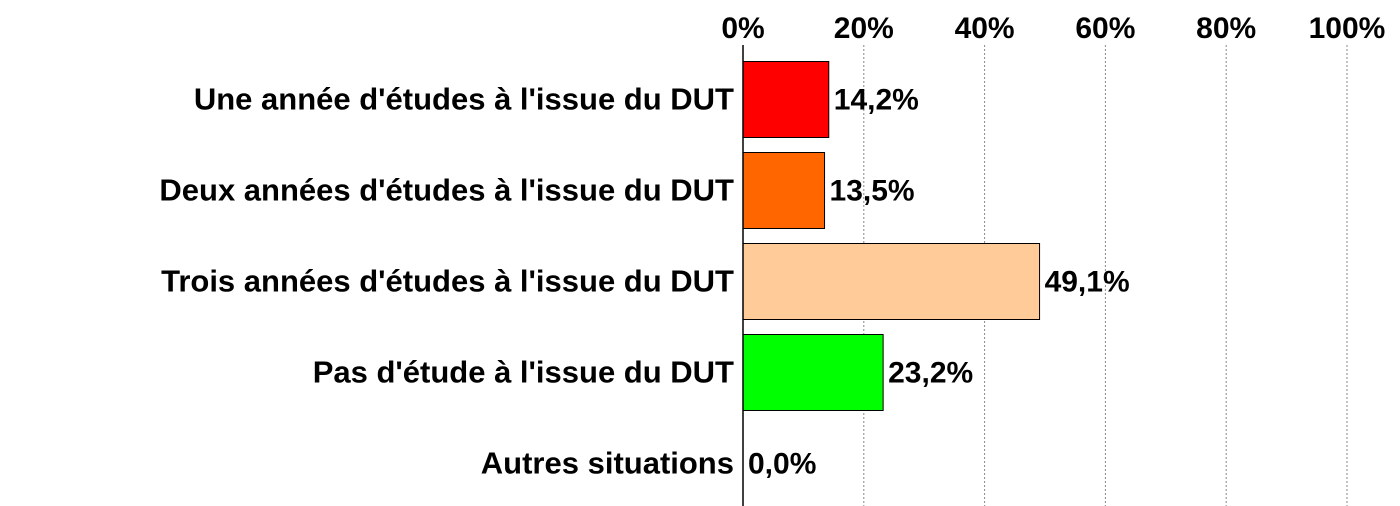 The image size is (1400, 506). I want to click on x-tick-label: 40%, so click(985, 28).